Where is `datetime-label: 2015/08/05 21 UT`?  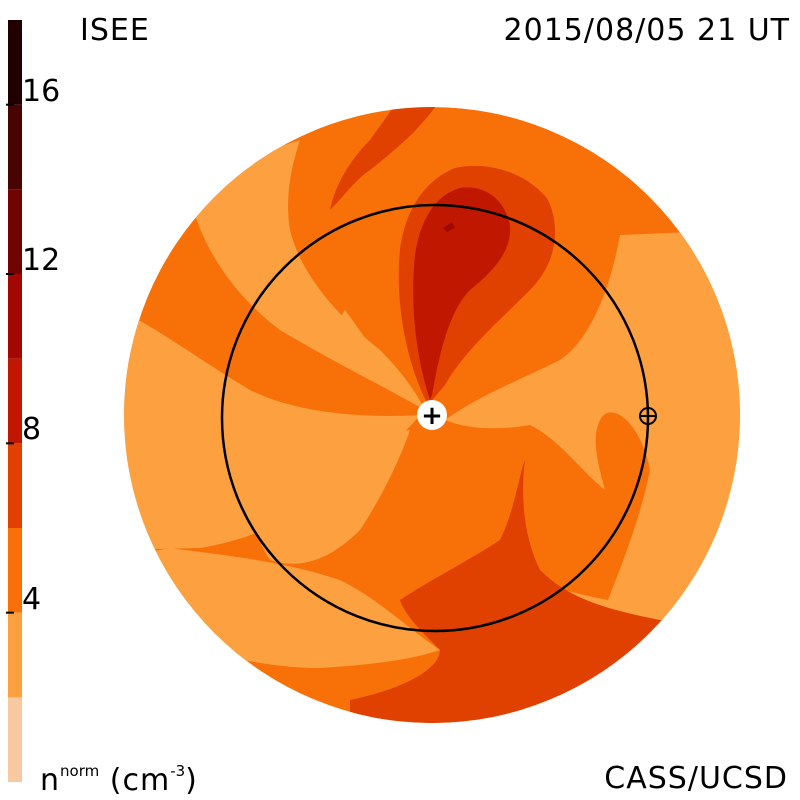 datetime-label: 2015/08/05 21 UT is located at coordinates (646, 30).